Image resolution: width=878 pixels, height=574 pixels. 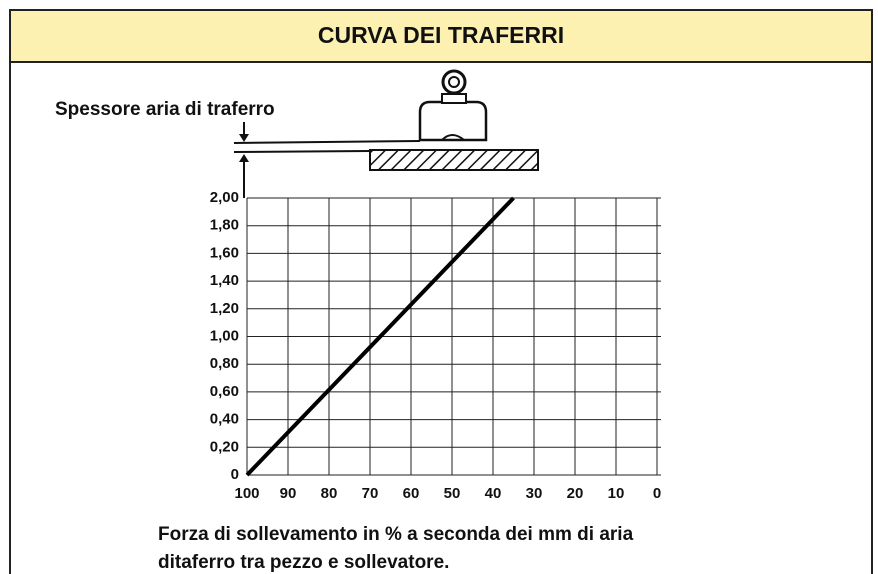 What do you see at coordinates (246, 493) in the screenshot?
I see `x-tick-label: 100` at bounding box center [246, 493].